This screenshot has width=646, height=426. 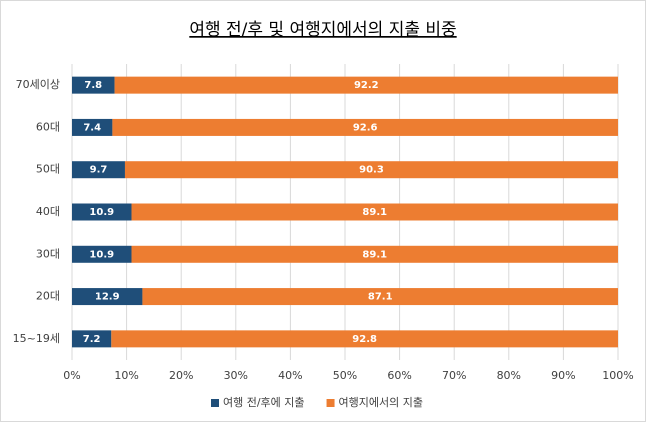 What do you see at coordinates (48, 169) in the screenshot?
I see `y-tick-label: 50대` at bounding box center [48, 169].